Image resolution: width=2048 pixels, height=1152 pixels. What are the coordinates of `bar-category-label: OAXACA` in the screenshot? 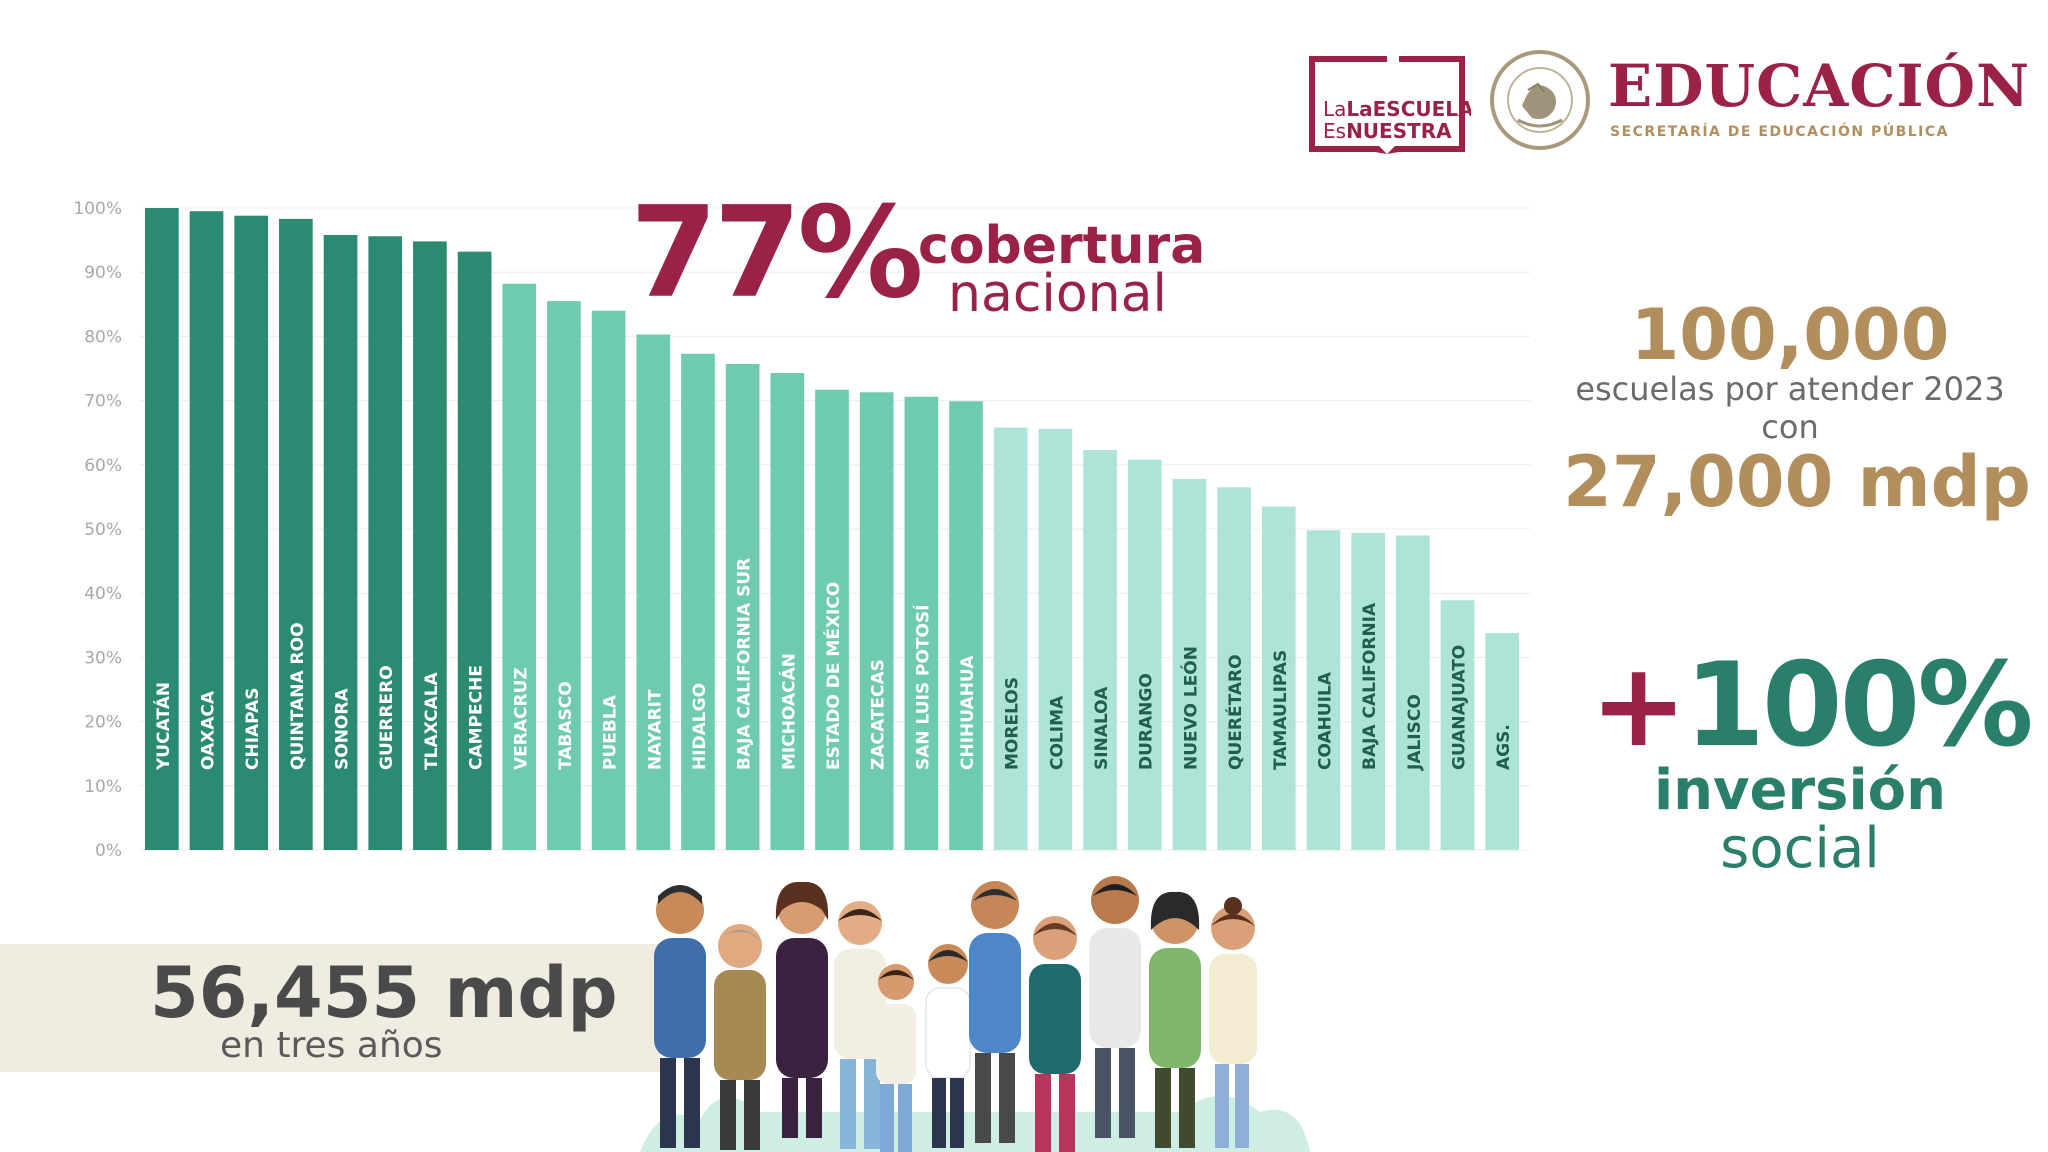 It's located at (209, 730).